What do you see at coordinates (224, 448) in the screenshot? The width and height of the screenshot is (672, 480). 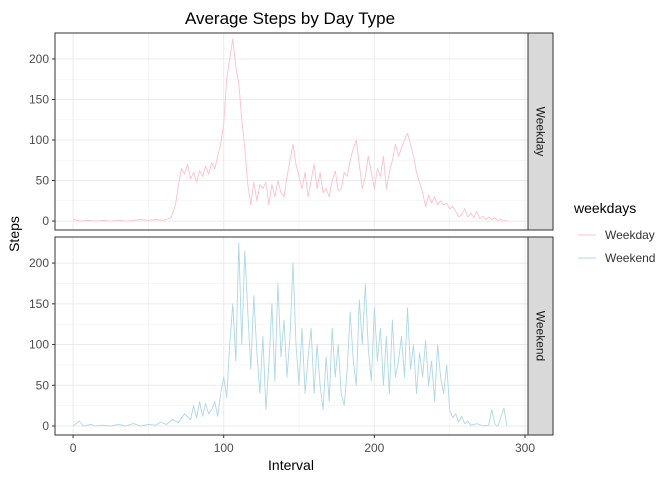 I see `x-tick-label: 100` at bounding box center [224, 448].